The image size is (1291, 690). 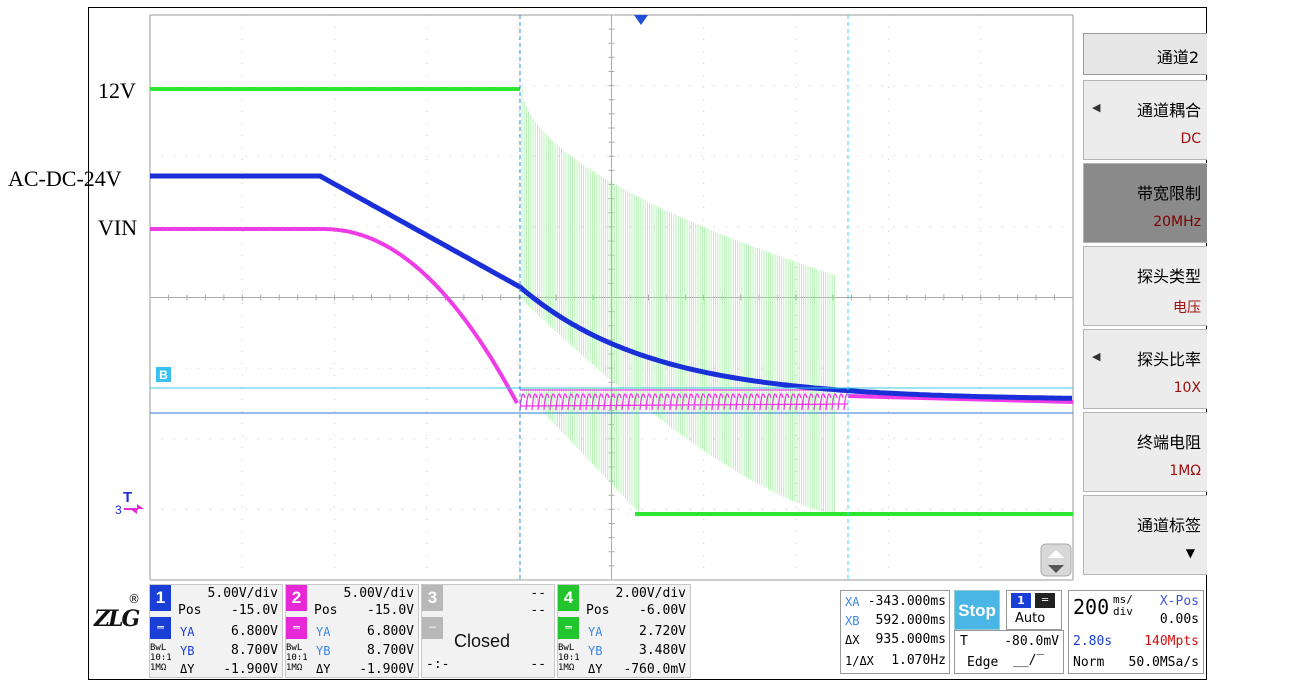 I want to click on menu-item-label: 通道标签, so click(x=1168, y=525).